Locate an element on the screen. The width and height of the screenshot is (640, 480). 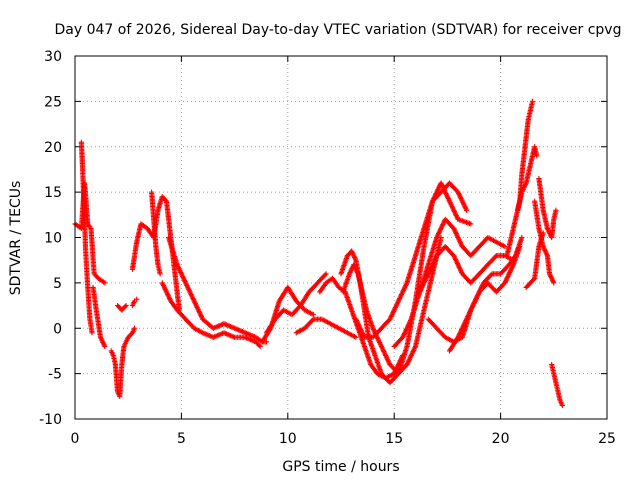
x-tick-label: 10 is located at coordinates (288, 439).